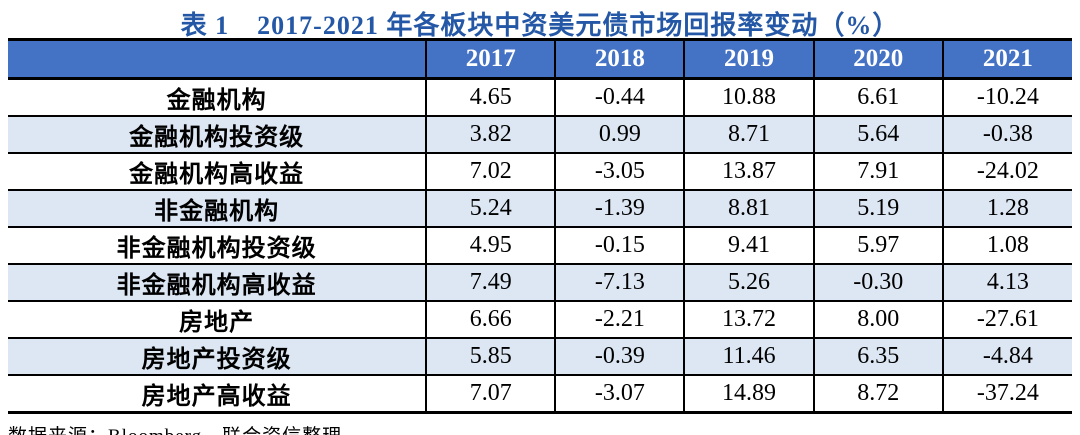 This screenshot has height=435, width=1080. I want to click on row-label: 房地产投资级, so click(217, 357).